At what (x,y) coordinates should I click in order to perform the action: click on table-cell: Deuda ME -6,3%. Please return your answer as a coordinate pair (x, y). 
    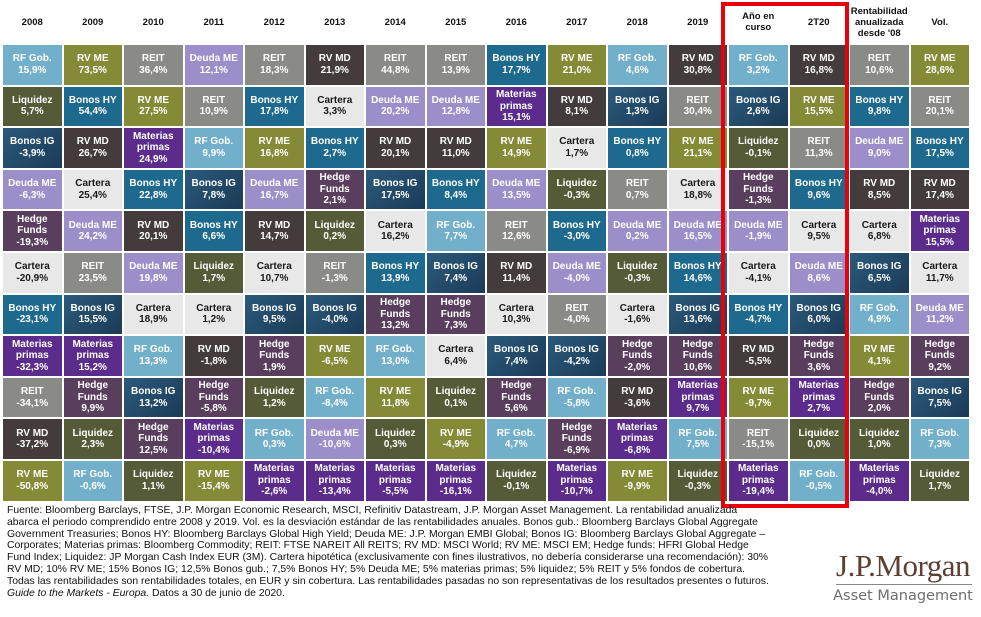
    Looking at the image, I should click on (32, 189).